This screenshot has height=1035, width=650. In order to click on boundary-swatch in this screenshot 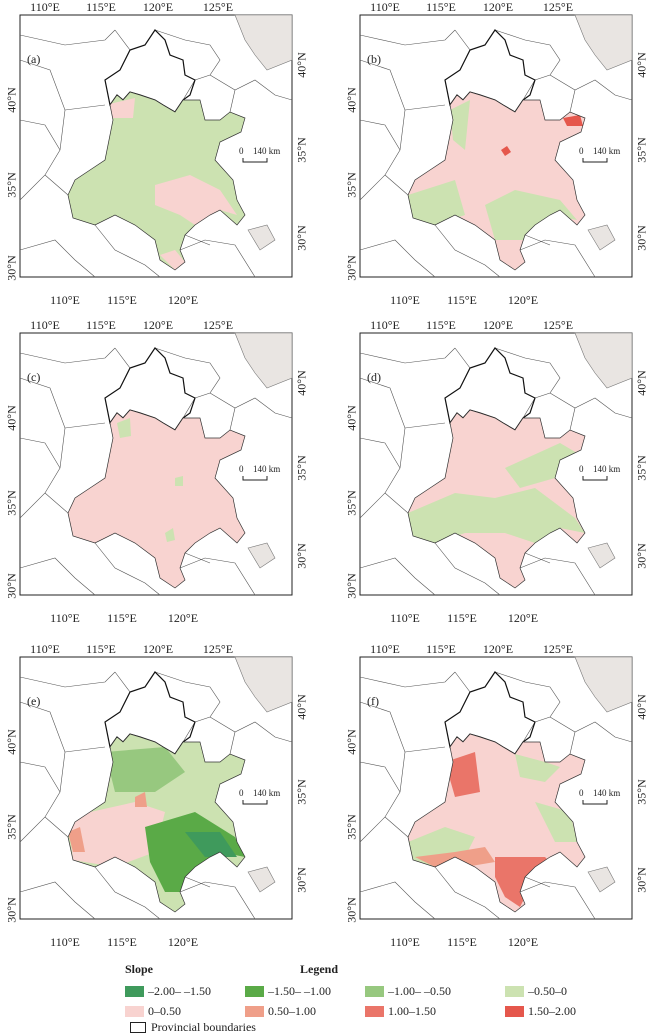, I will do `click(138, 1027)`.